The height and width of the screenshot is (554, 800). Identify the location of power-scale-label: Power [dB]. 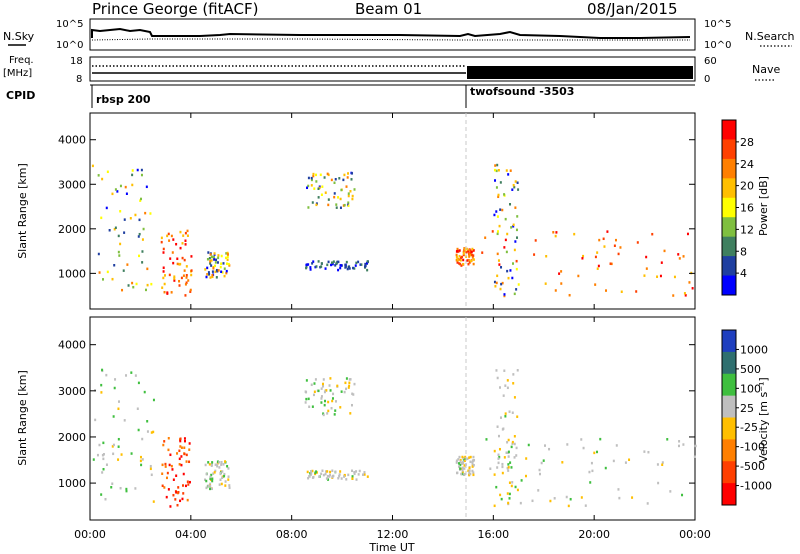
(763, 206).